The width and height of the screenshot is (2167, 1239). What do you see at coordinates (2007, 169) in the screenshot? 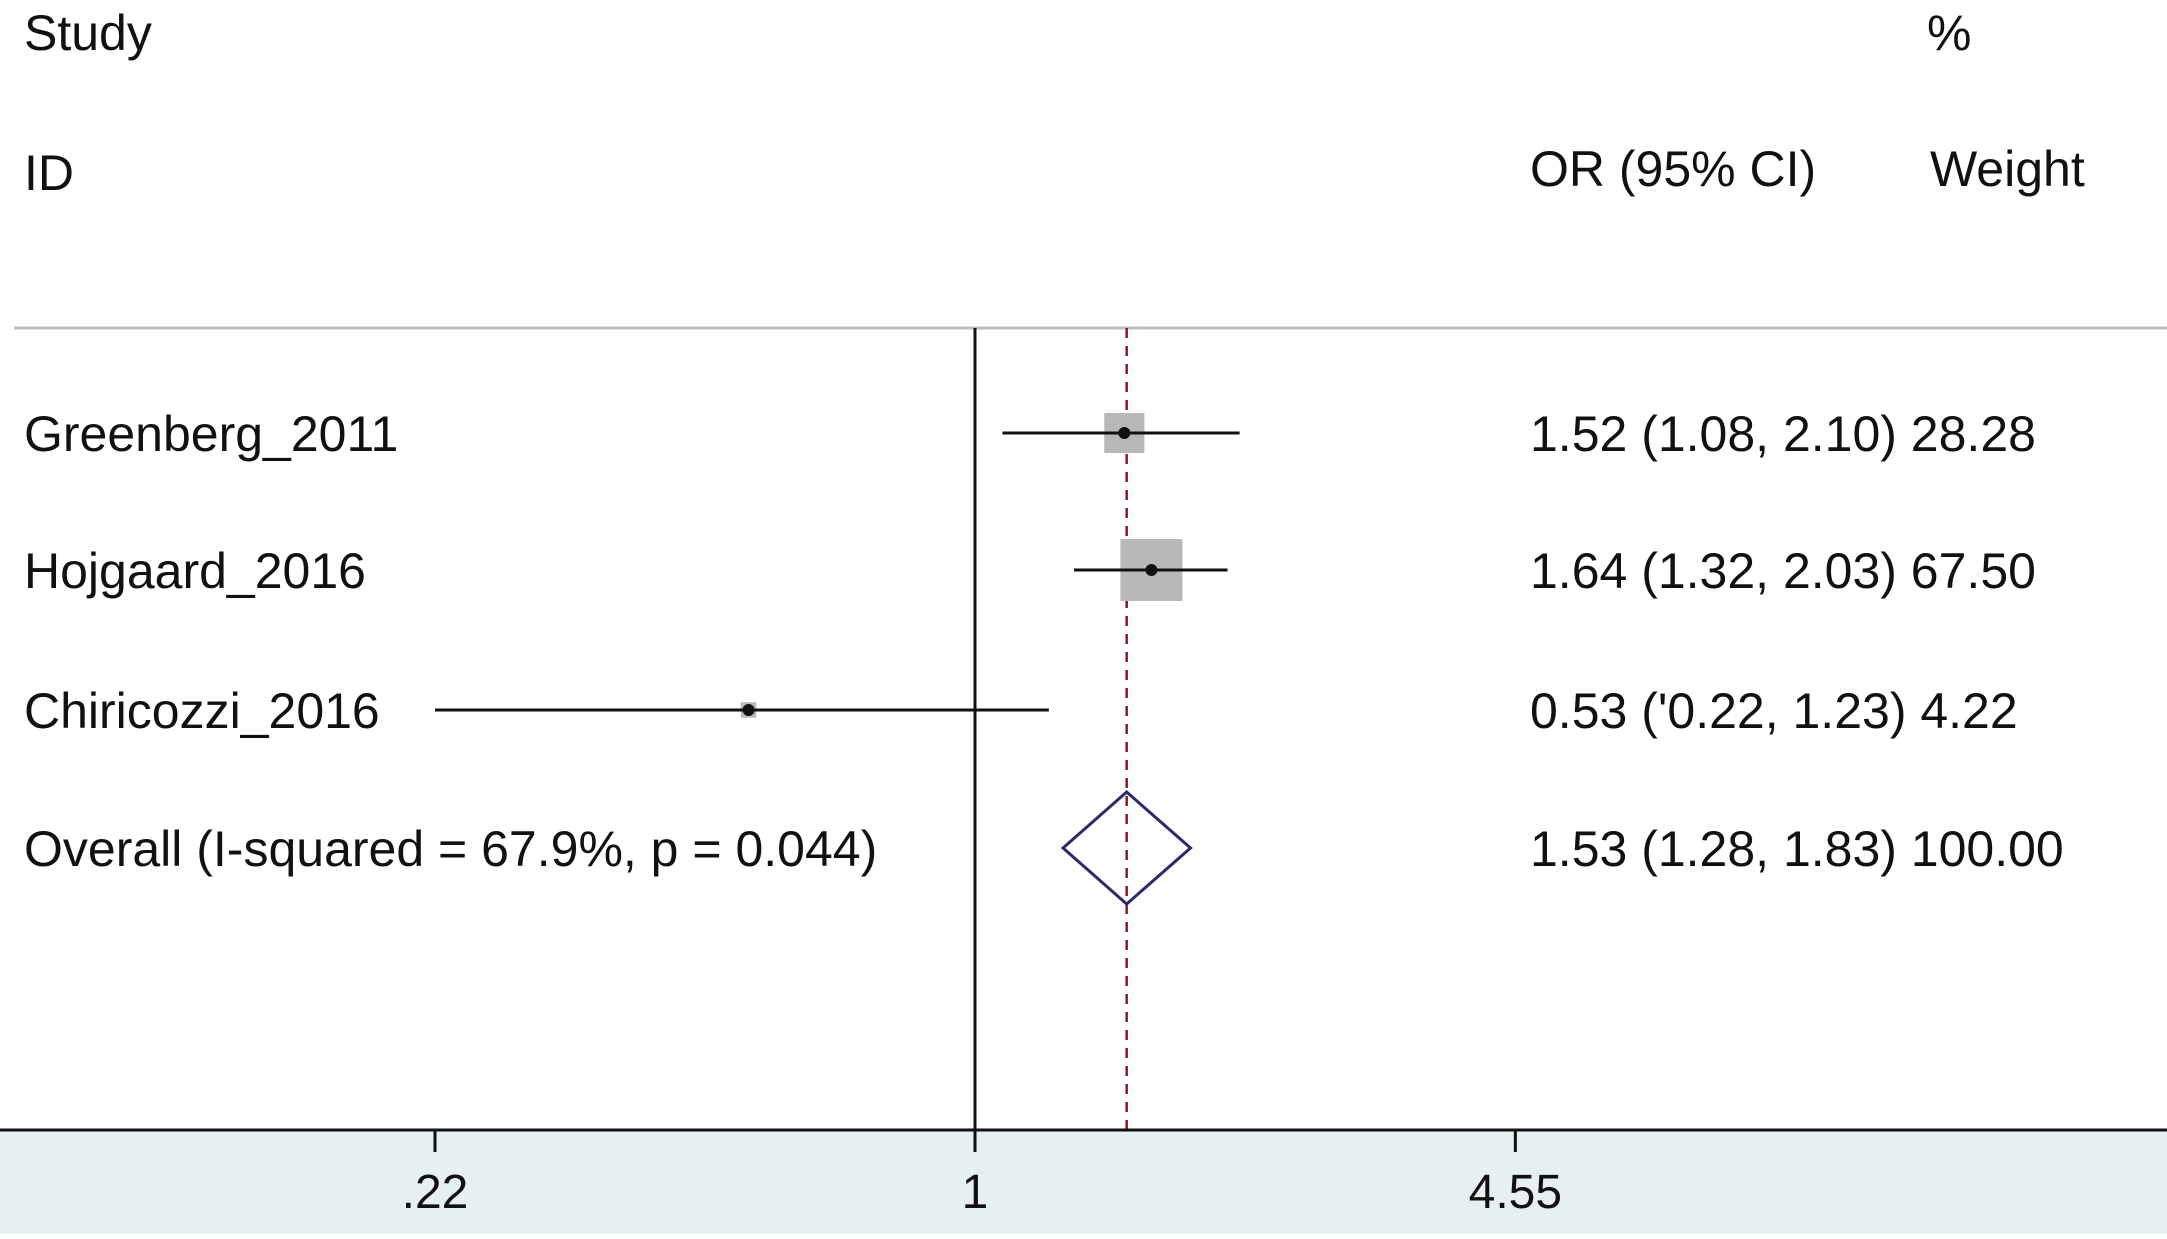
I see `header-weight: Weight` at bounding box center [2007, 169].